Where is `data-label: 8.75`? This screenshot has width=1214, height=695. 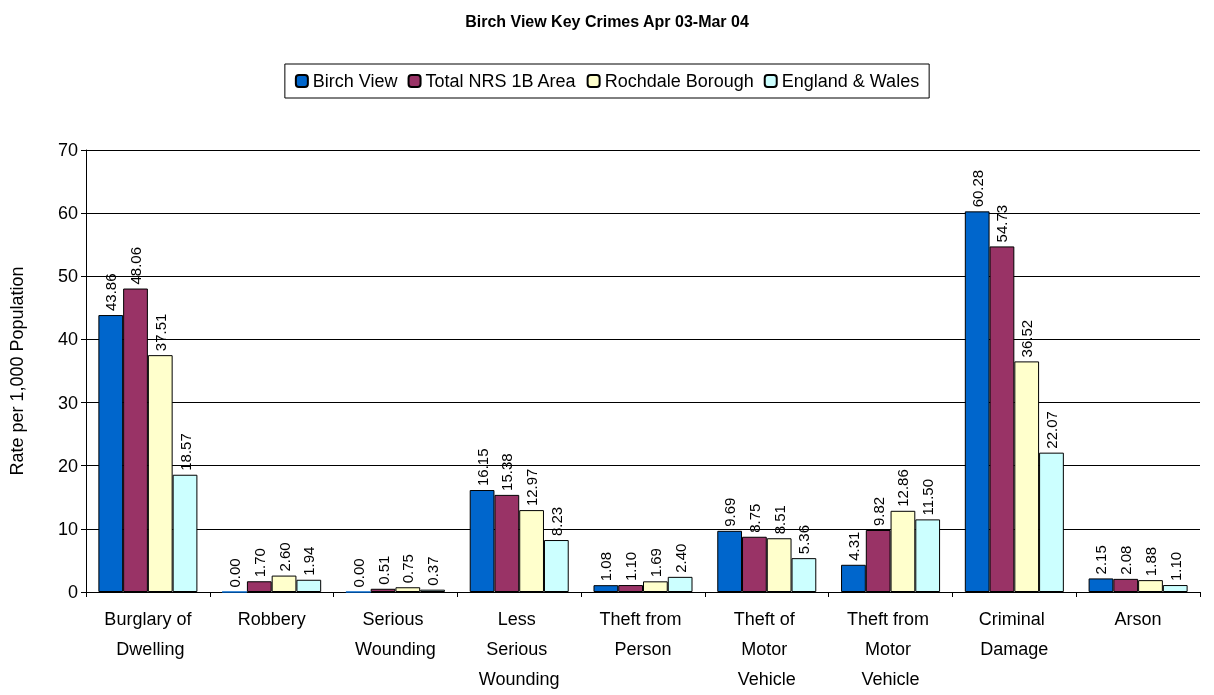 data-label: 8.75 is located at coordinates (754, 518).